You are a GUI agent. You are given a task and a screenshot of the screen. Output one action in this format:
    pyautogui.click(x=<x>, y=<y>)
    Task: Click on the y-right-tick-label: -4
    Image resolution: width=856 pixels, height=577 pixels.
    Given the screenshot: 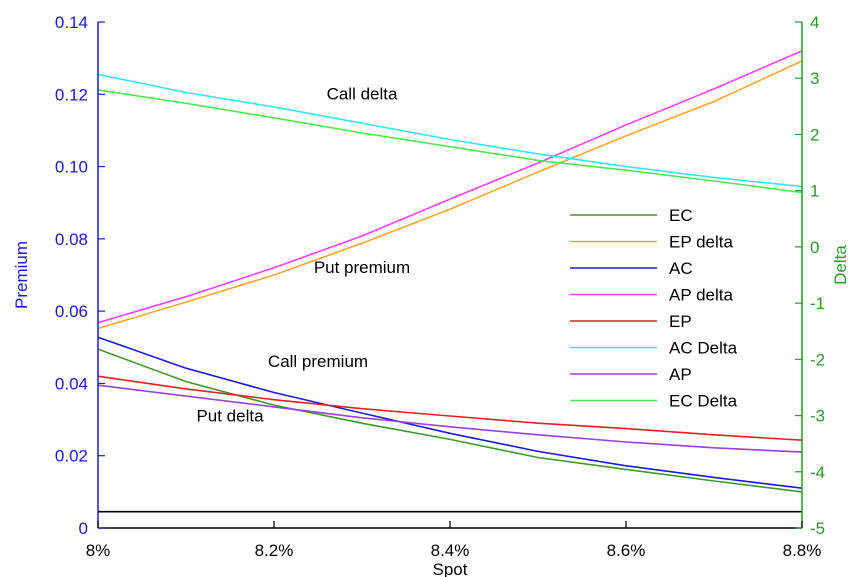 What is the action you would take?
    pyautogui.click(x=817, y=472)
    